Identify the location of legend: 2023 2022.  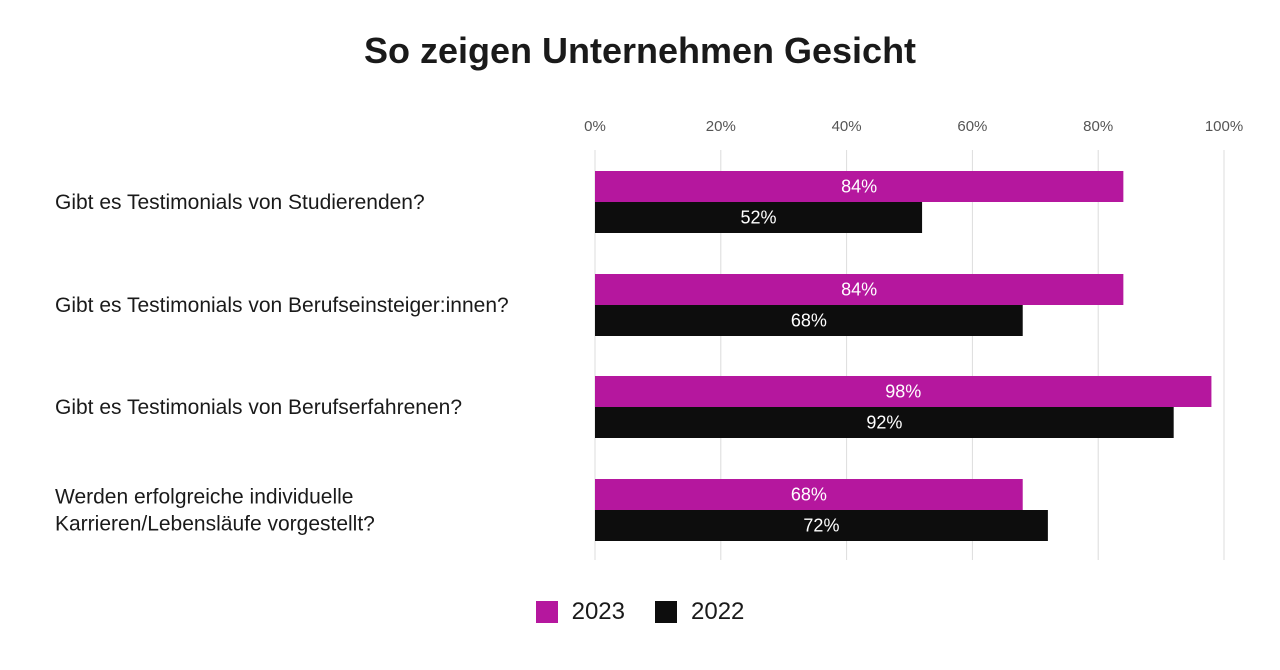
(640, 612).